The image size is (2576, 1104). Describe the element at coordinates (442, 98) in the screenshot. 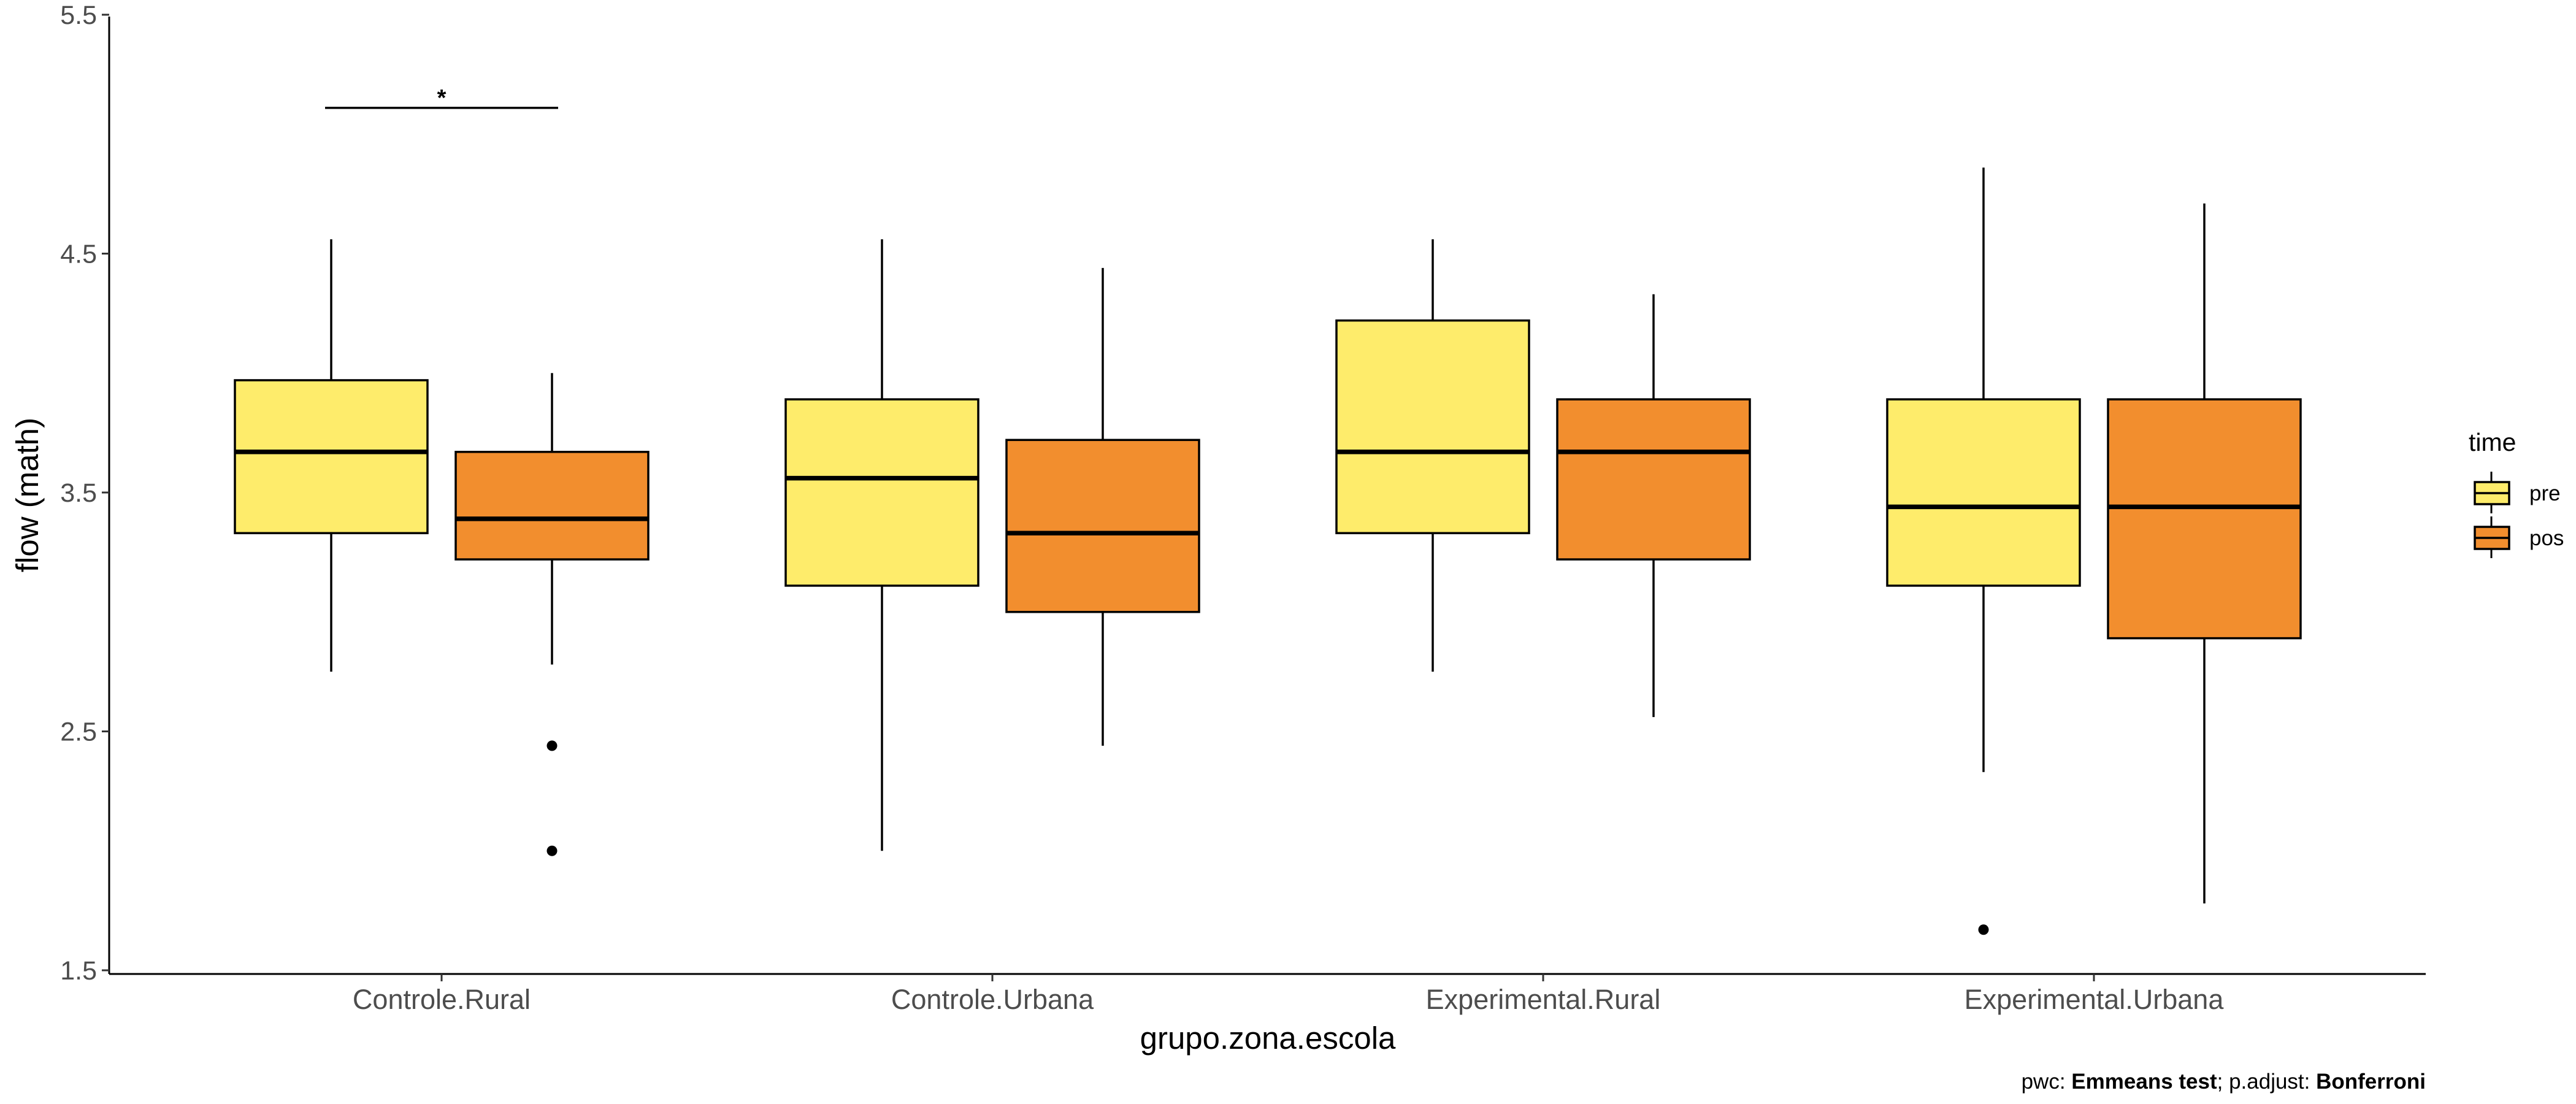

I see `significance-label: *` at that location.